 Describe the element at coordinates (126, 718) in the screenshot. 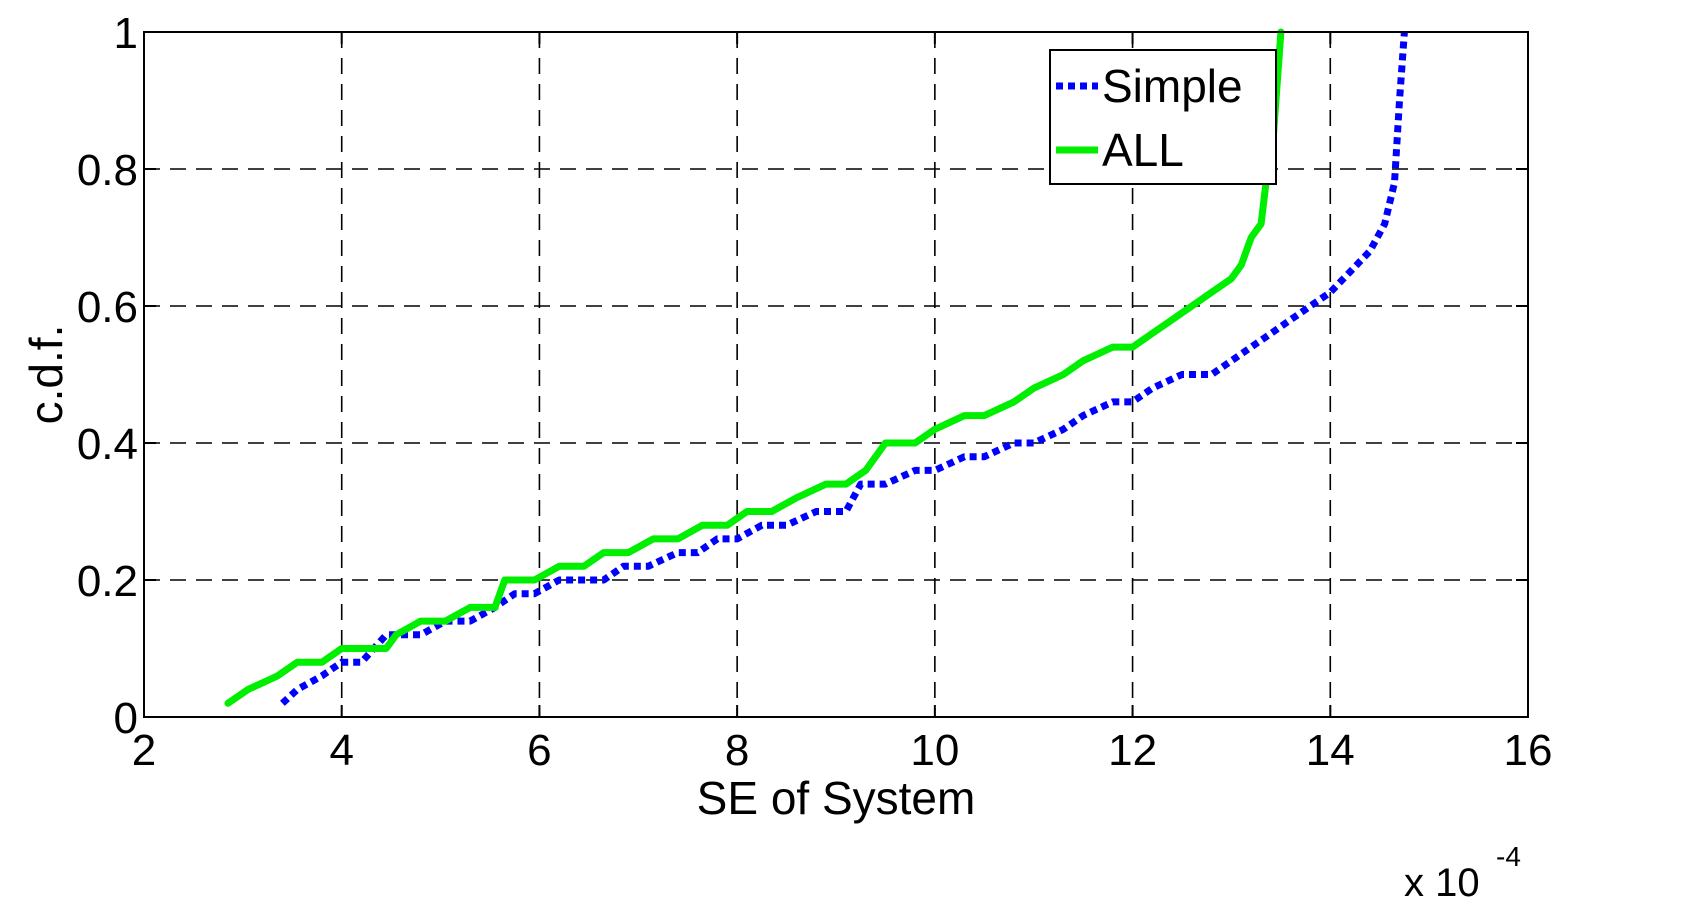

I see `y-tick-label: 0` at that location.